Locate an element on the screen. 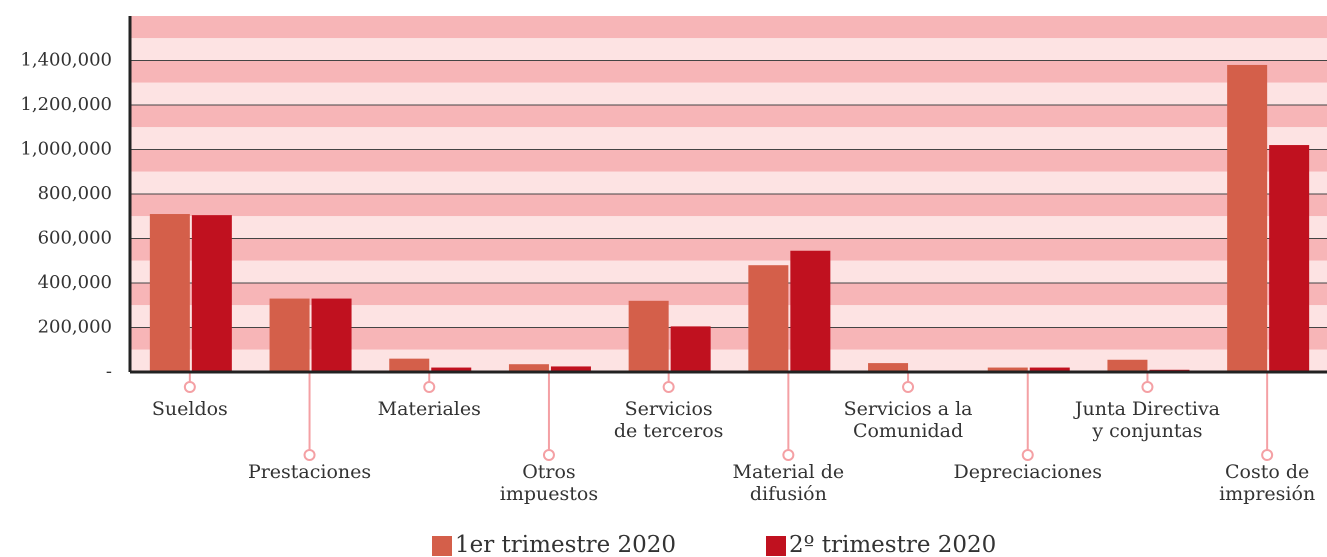  legend-label: 2º trimestre 2020 is located at coordinates (892, 544).